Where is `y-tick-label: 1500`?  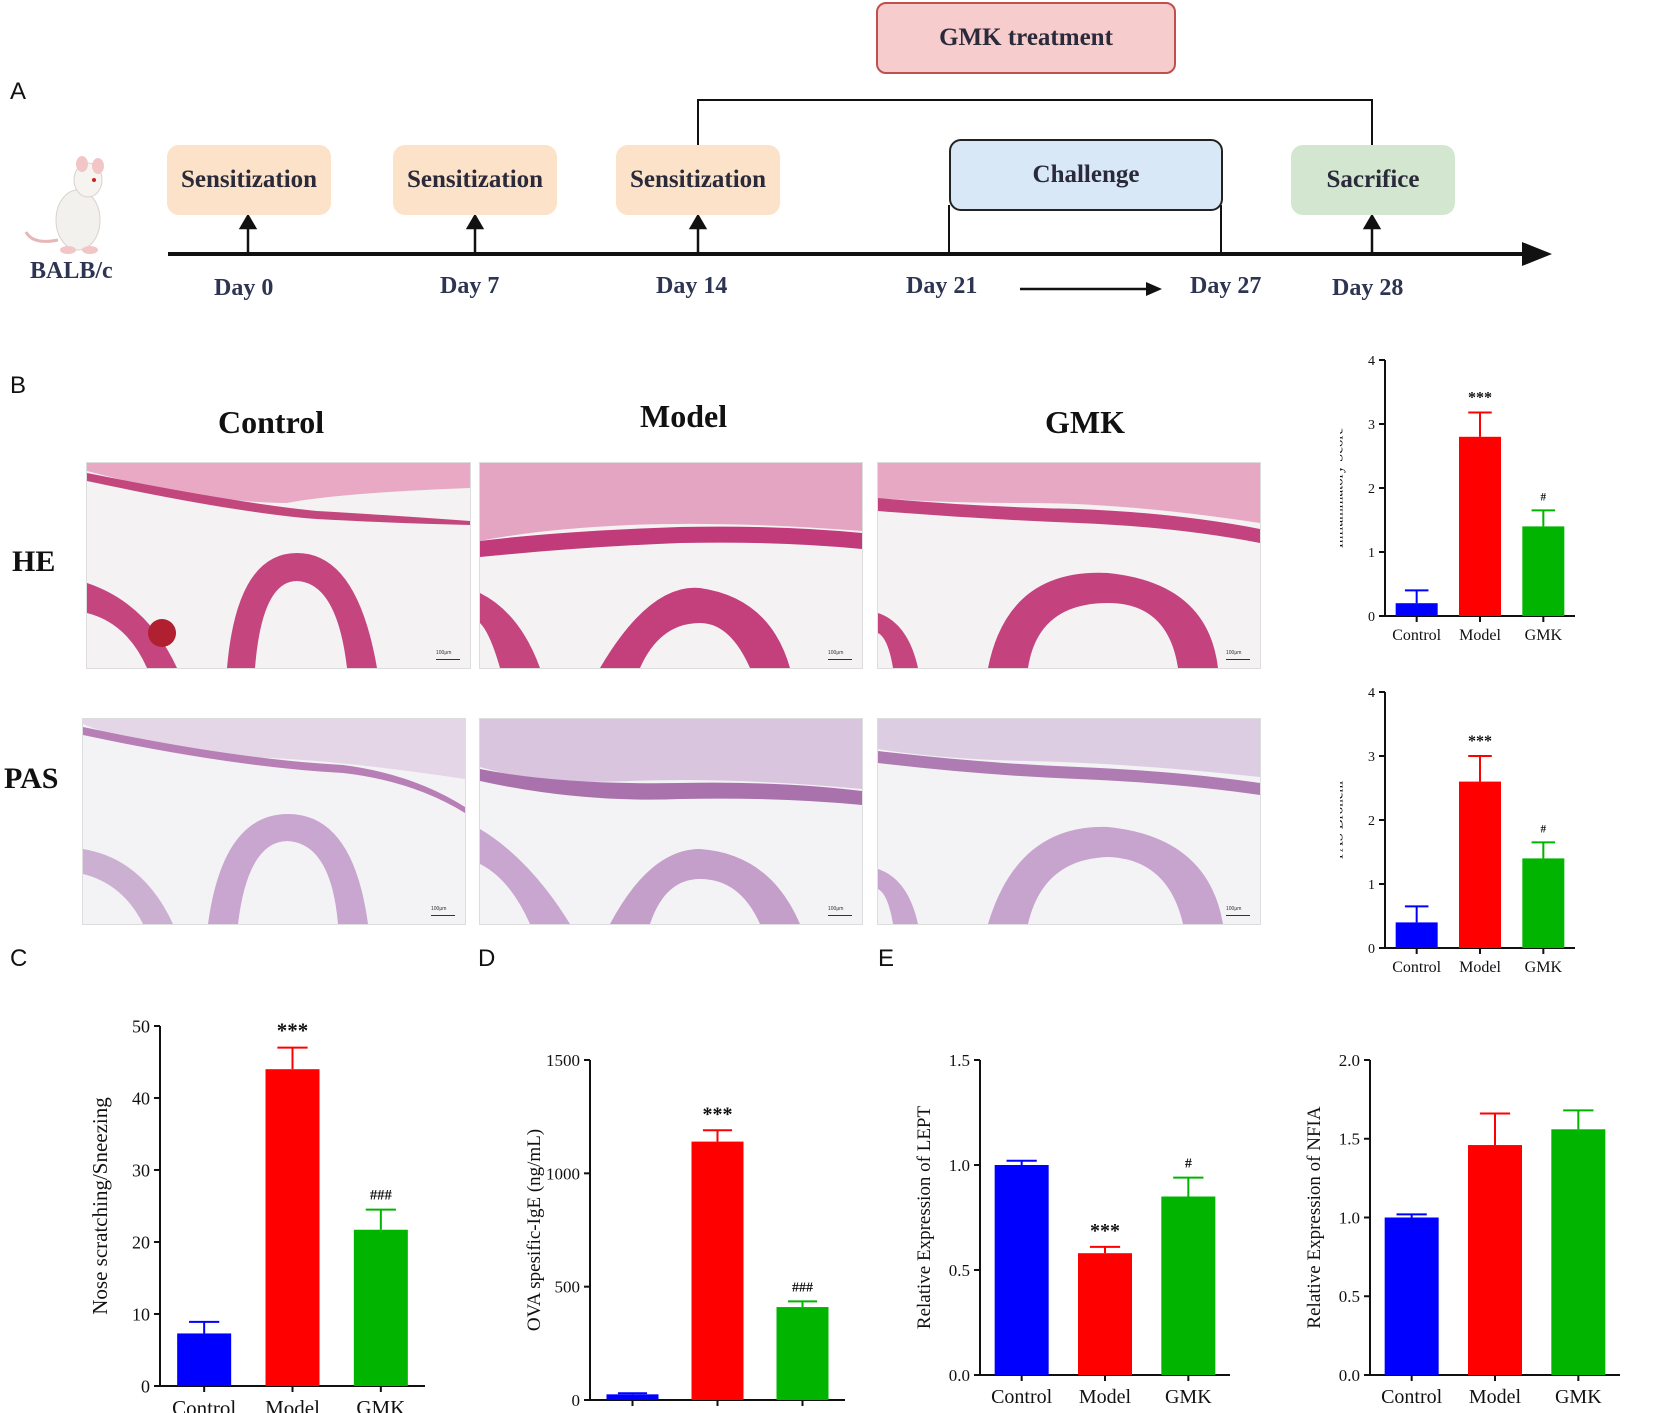
y-tick-label: 1500 is located at coordinates (563, 1060).